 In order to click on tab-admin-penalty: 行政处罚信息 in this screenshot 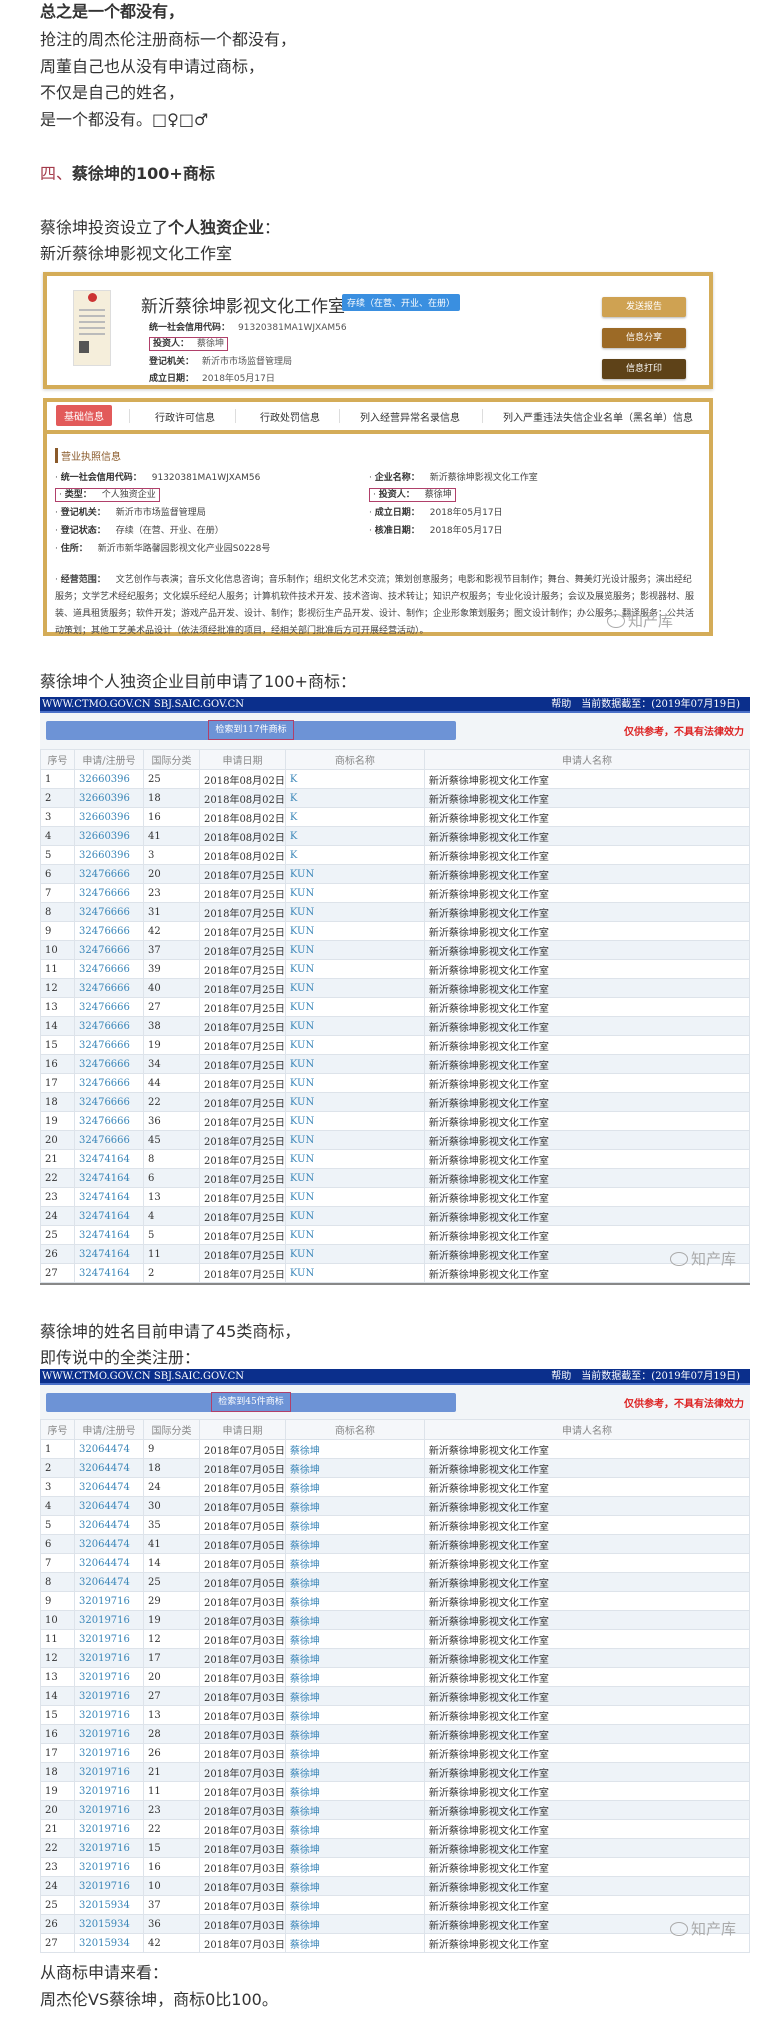, I will do `click(290, 418)`.